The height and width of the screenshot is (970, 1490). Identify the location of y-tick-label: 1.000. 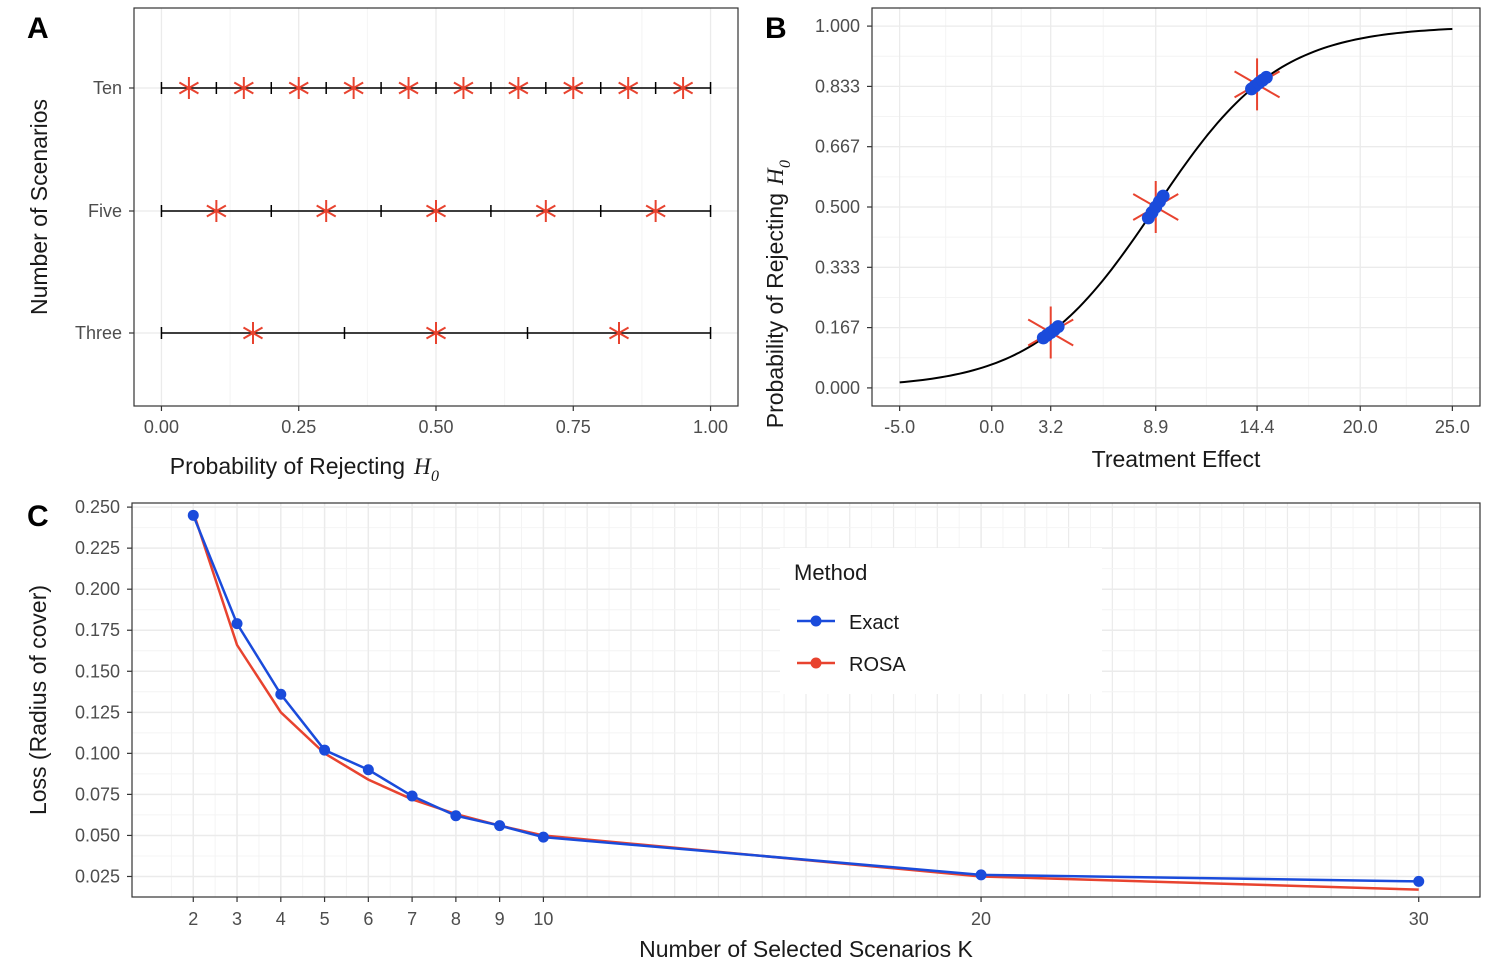
(837, 26).